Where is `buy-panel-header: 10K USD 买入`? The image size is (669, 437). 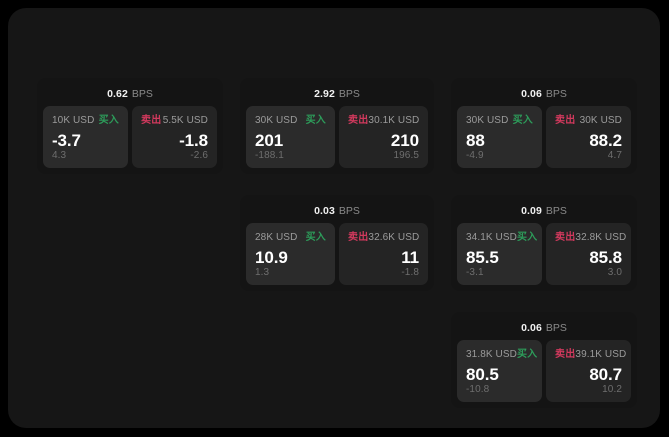 buy-panel-header: 10K USD 买入 is located at coordinates (85, 120).